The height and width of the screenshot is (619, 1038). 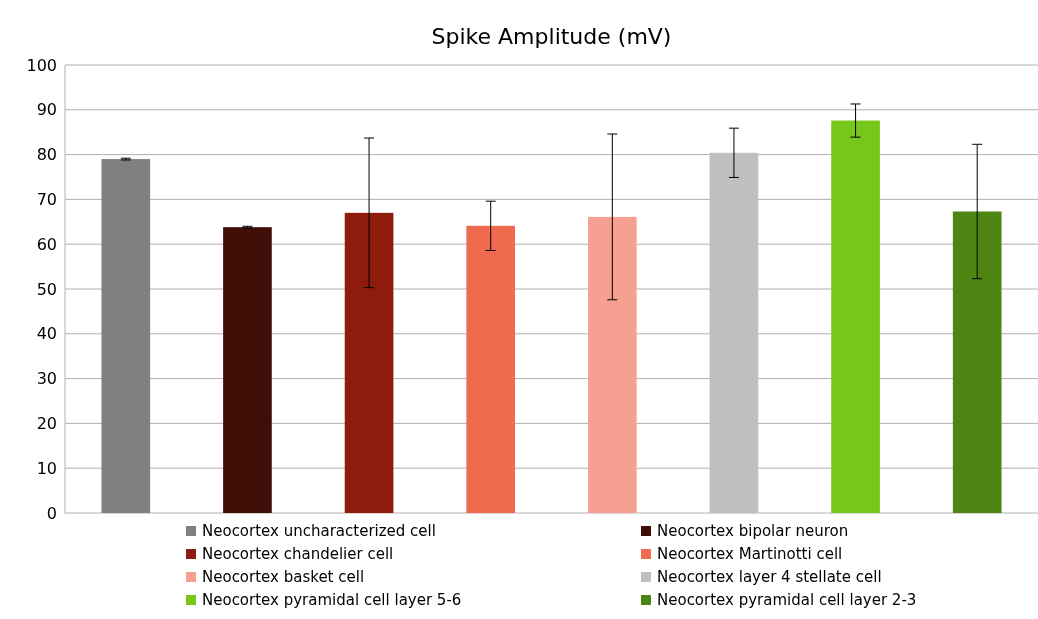 I want to click on legend-label: Neocortex basket cell, so click(x=283, y=577).